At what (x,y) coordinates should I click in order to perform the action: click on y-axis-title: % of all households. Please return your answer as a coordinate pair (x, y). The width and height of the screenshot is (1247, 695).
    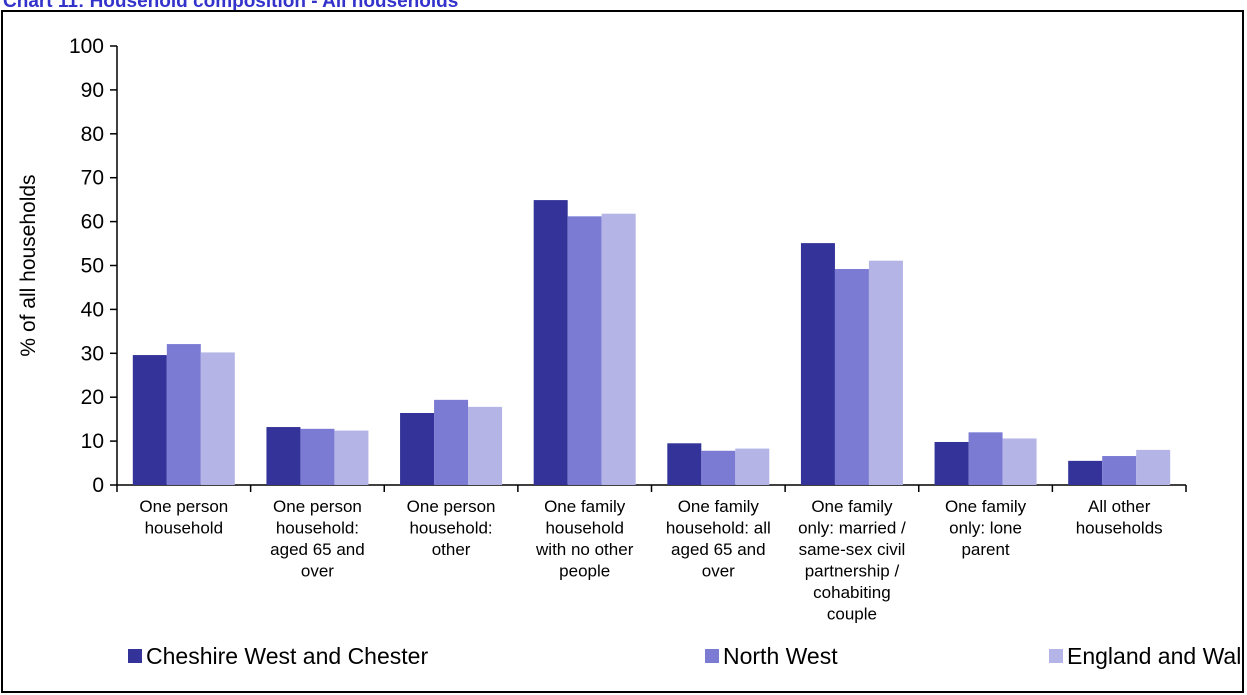
    Looking at the image, I should click on (28, 265).